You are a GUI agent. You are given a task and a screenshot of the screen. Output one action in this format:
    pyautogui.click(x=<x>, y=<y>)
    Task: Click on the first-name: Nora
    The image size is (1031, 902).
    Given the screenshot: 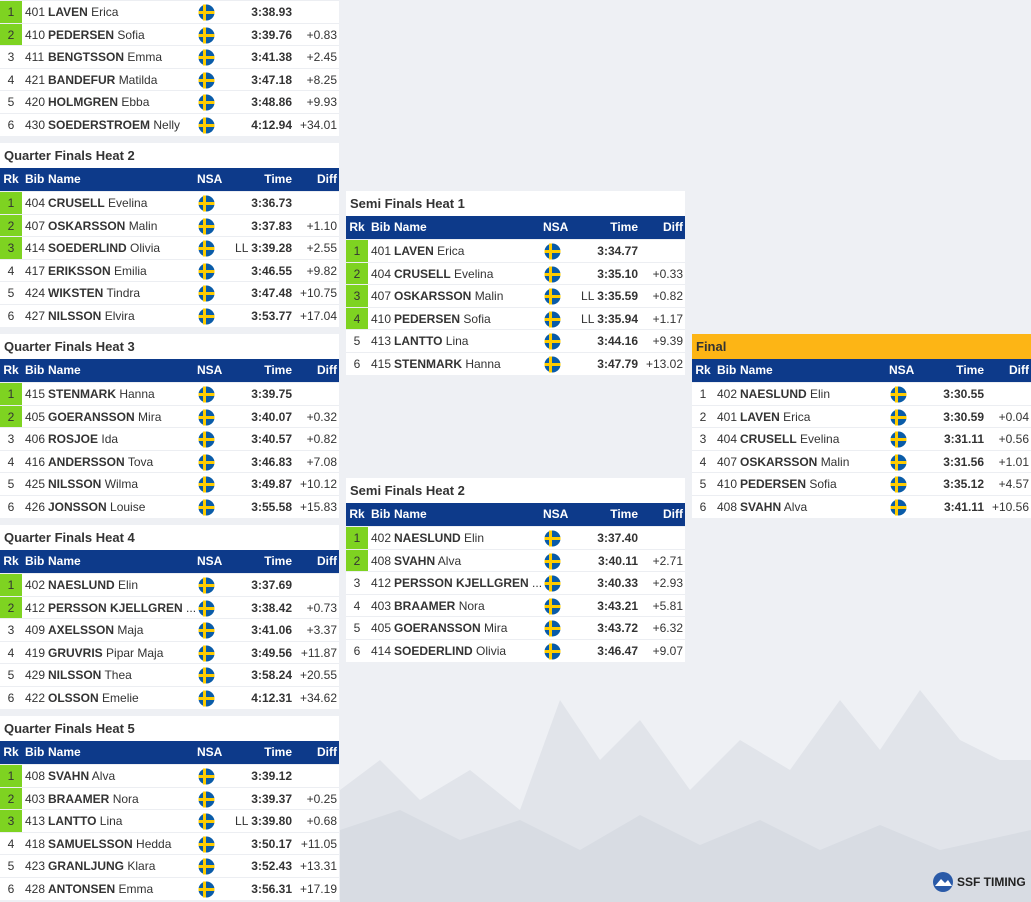 What is the action you would take?
    pyautogui.click(x=471, y=605)
    